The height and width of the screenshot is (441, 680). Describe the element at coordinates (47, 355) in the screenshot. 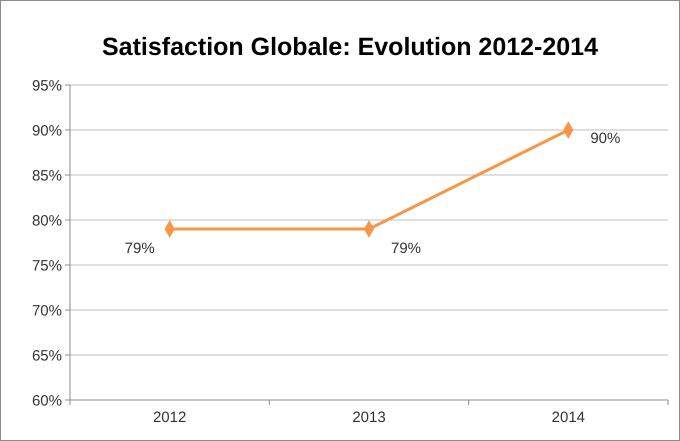

I see `y-tick-label: 65%` at that location.